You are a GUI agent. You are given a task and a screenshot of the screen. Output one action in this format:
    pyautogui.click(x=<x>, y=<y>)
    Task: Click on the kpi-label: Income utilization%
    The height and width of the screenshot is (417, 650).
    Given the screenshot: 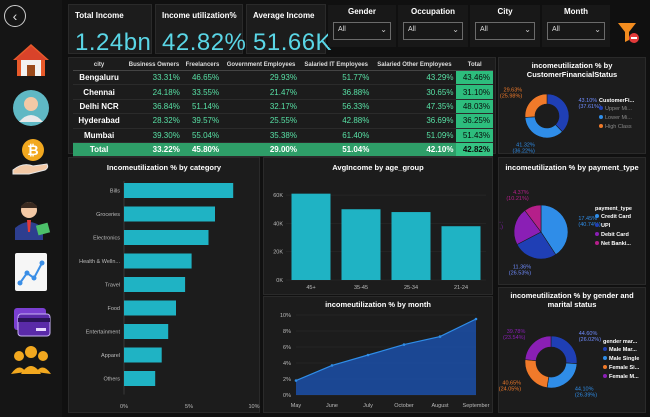 What is the action you would take?
    pyautogui.click(x=199, y=15)
    